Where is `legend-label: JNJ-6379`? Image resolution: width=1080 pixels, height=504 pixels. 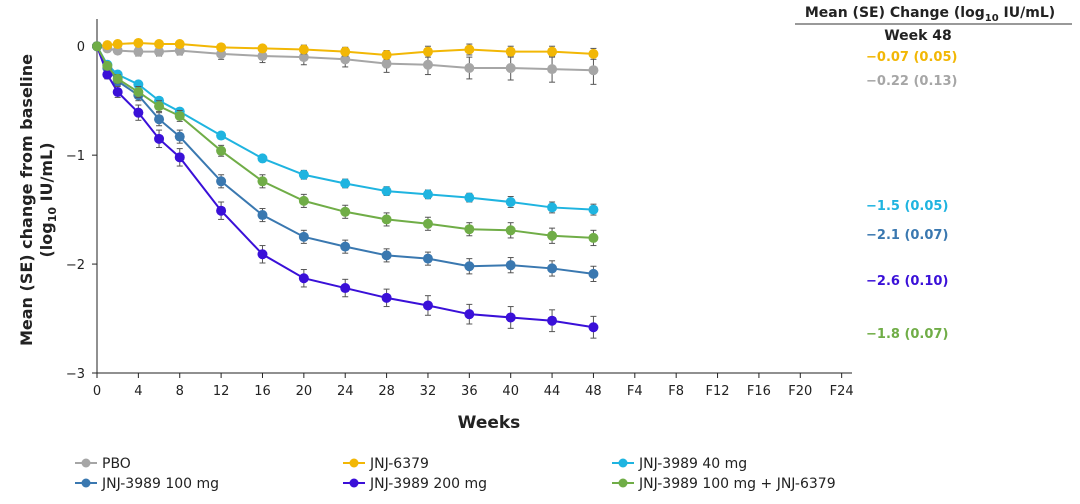 legend-label: JNJ-6379 is located at coordinates (399, 464).